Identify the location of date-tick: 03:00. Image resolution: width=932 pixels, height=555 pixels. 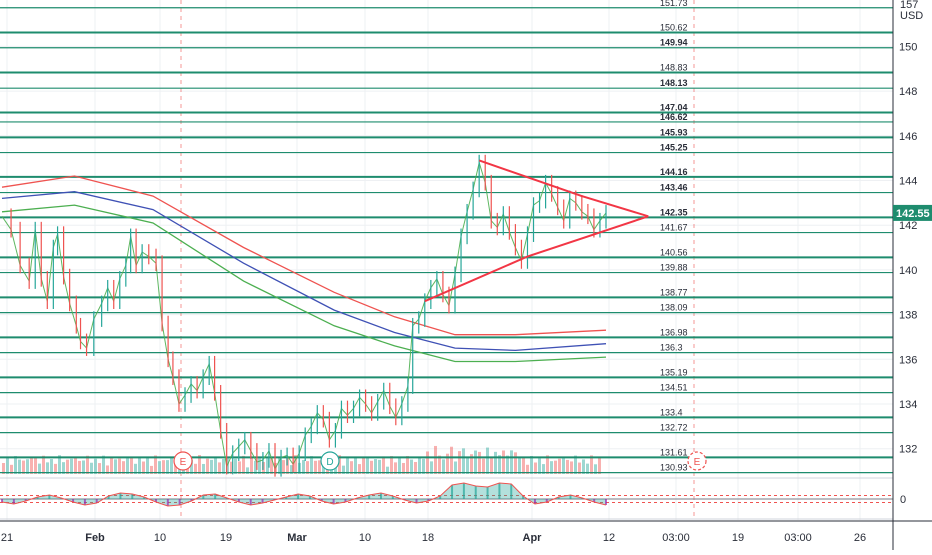
(798, 538).